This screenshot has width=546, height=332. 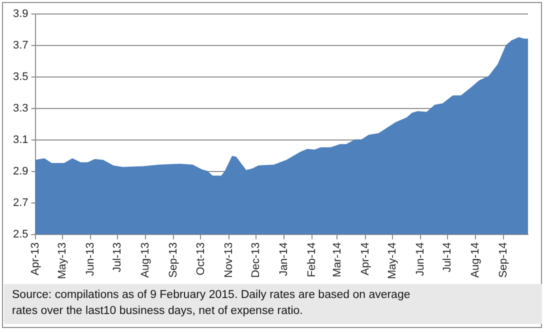 I want to click on x-tick-label: Jun-13, so click(x=90, y=259).